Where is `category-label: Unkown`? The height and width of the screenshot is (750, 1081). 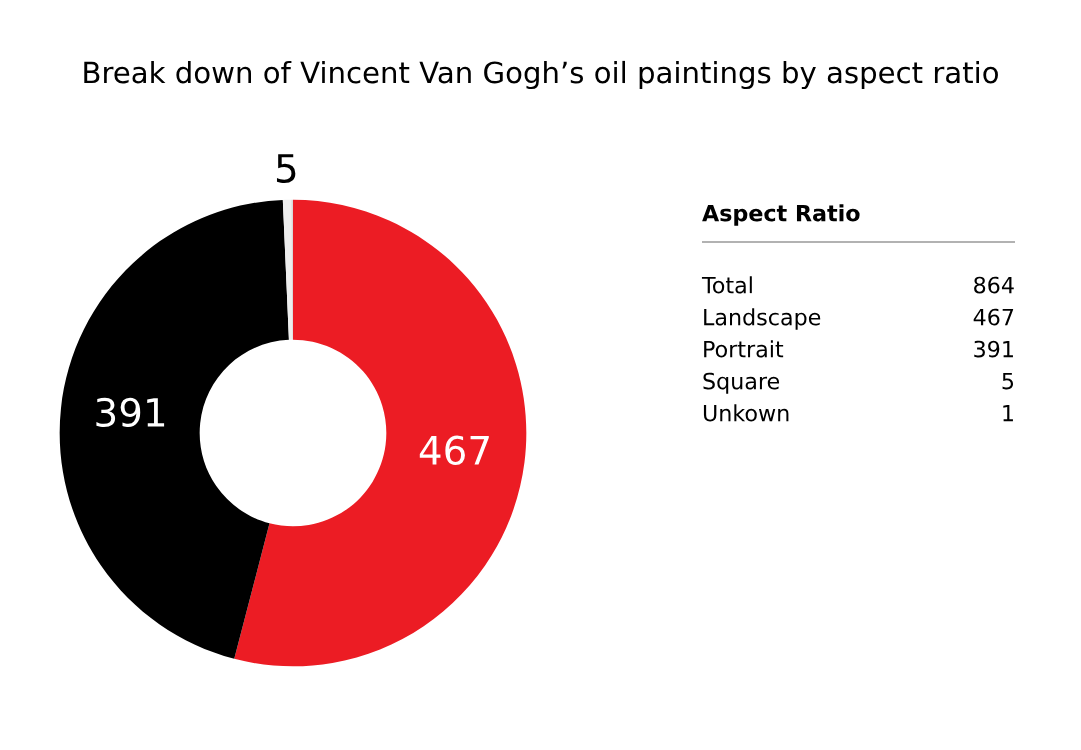 category-label: Unkown is located at coordinates (746, 413).